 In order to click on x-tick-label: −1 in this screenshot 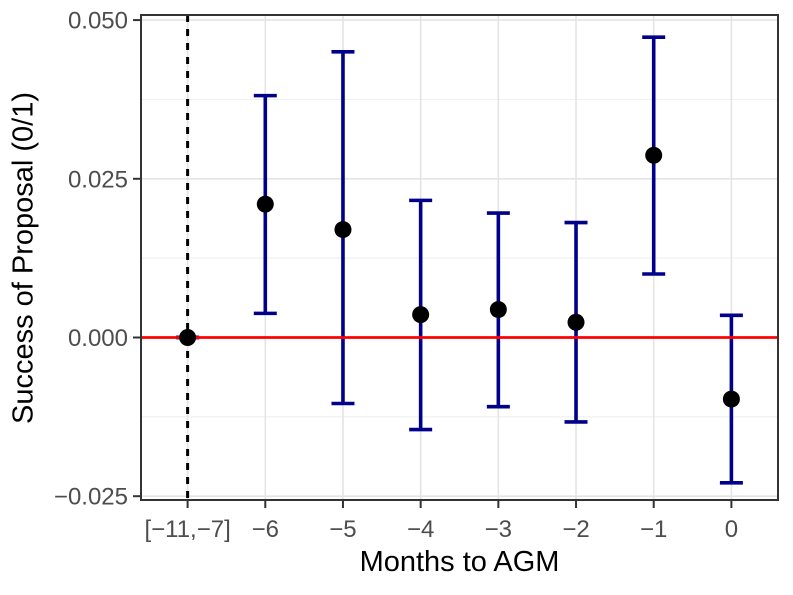, I will do `click(653, 529)`.